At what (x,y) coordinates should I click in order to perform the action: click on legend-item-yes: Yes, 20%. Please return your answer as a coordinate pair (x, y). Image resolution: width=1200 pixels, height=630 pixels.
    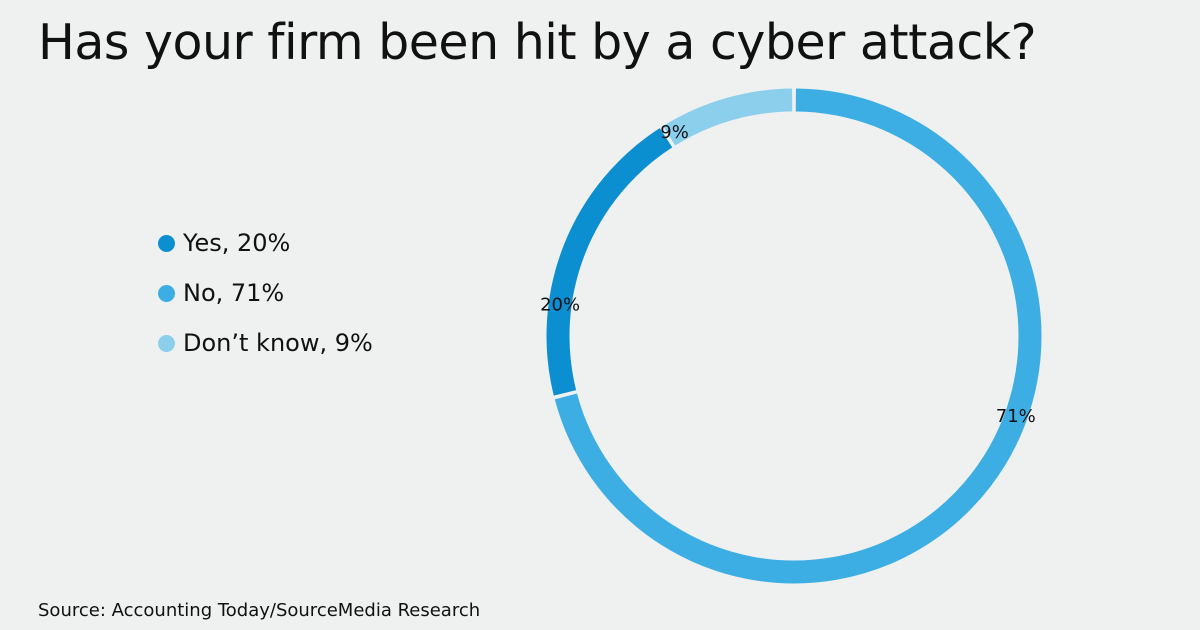
    Looking at the image, I should click on (265, 243).